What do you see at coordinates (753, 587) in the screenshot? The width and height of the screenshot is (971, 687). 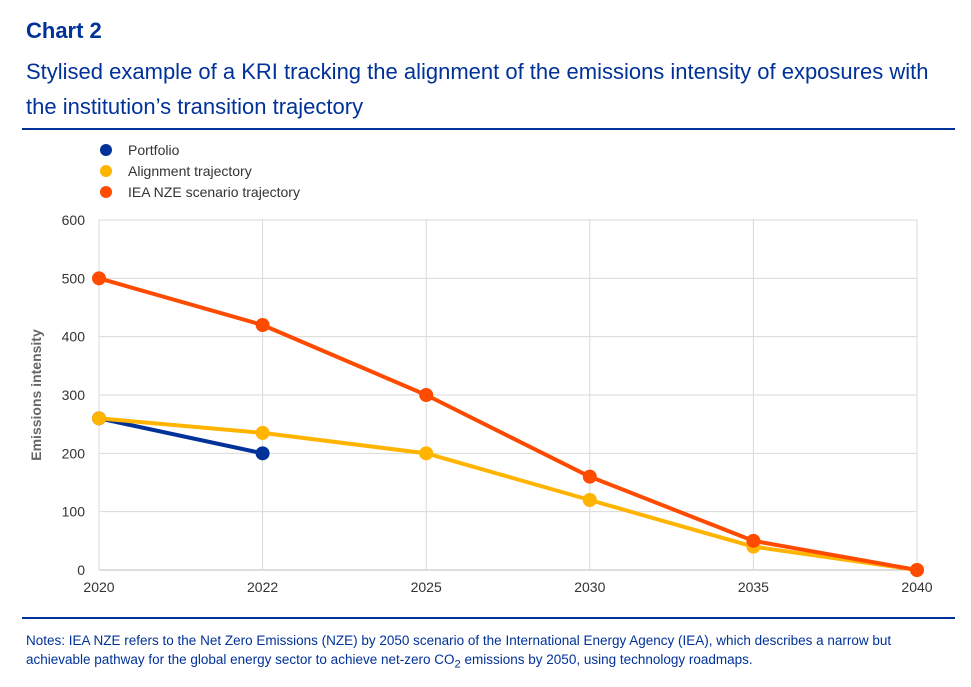 I see `x-tick-label: 2035` at bounding box center [753, 587].